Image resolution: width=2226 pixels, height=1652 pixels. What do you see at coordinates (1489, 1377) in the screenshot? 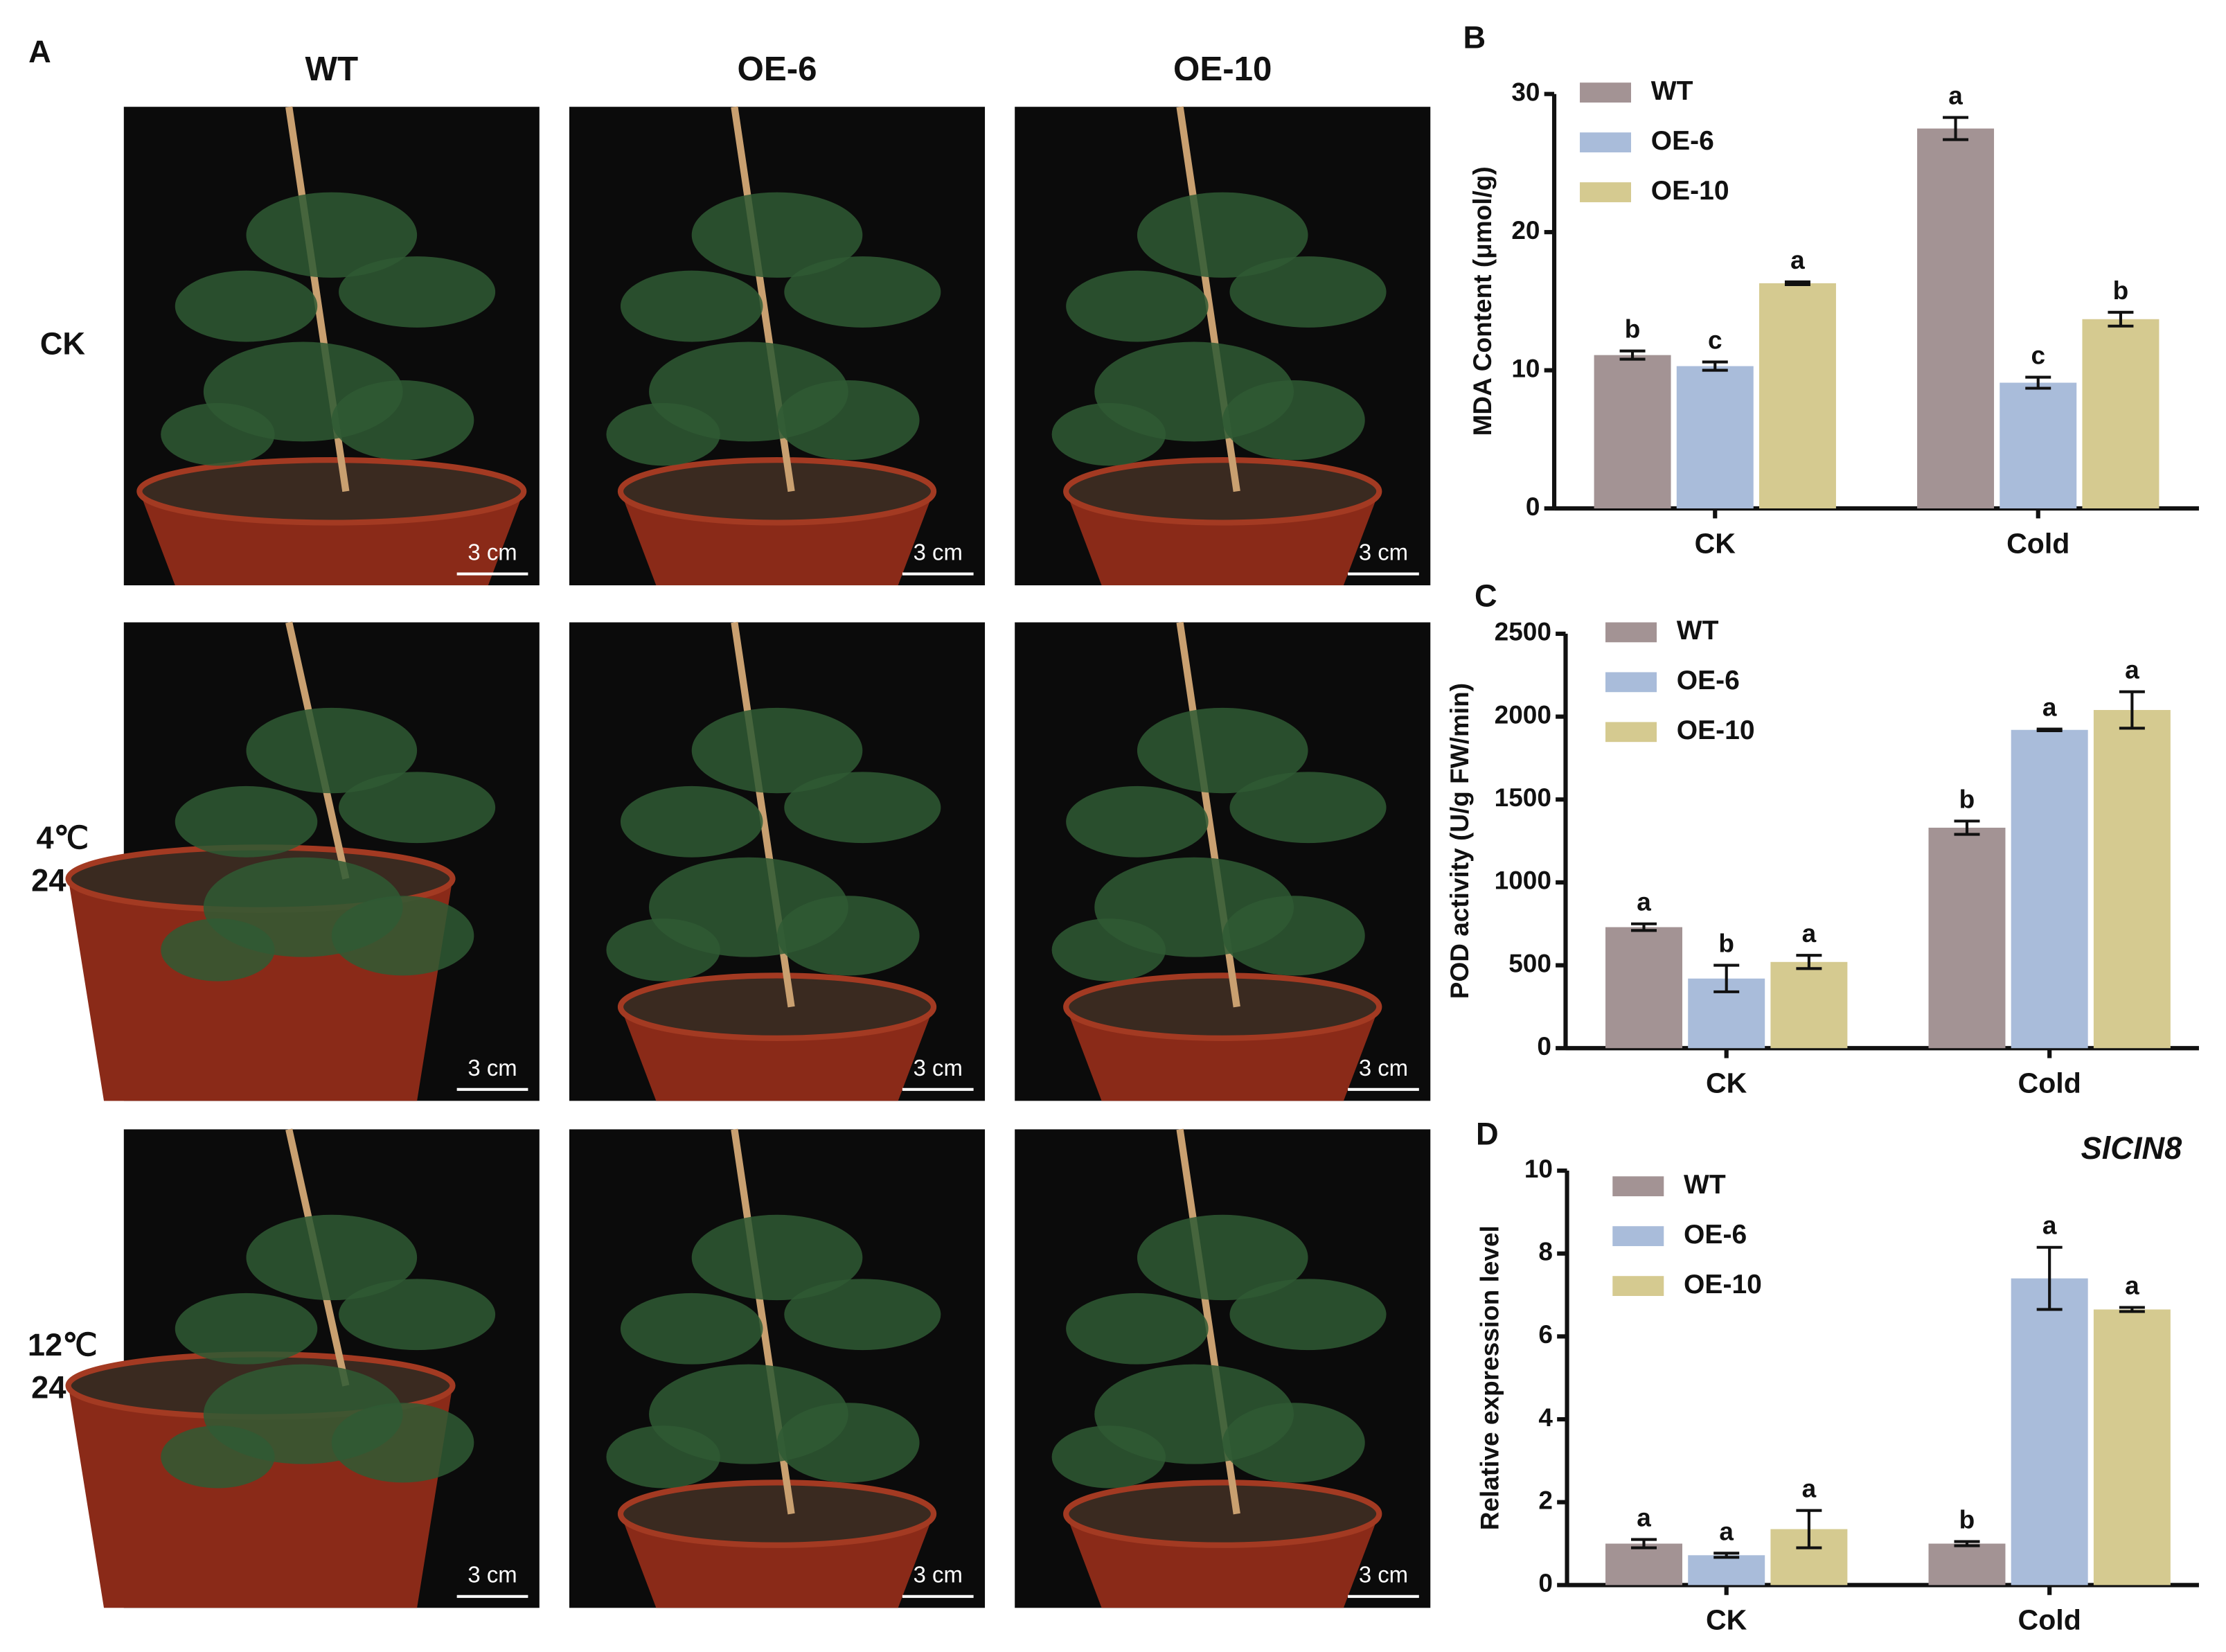
I see `y-axis-label: Relative expression level` at bounding box center [1489, 1377].